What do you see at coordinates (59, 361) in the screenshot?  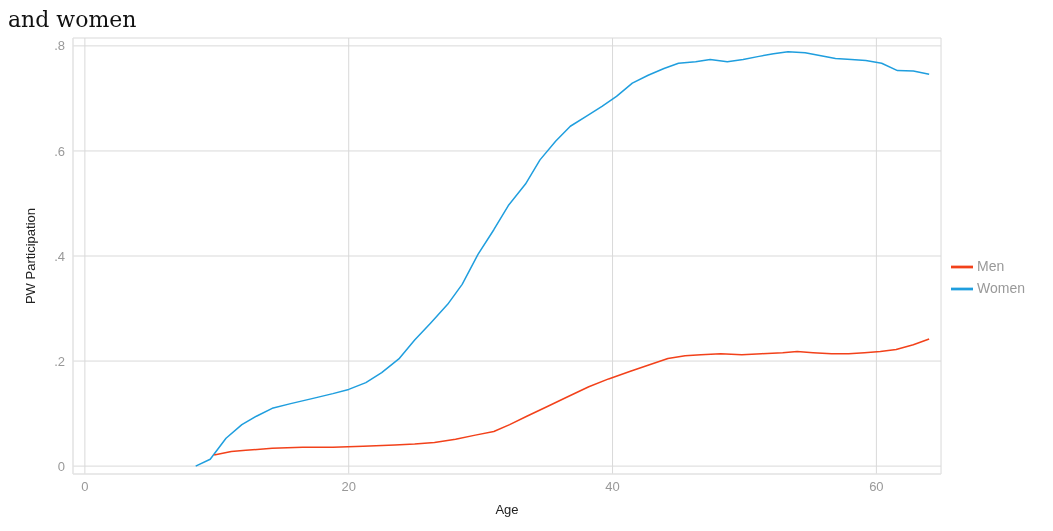 I see `y-tick-label: .2` at bounding box center [59, 361].